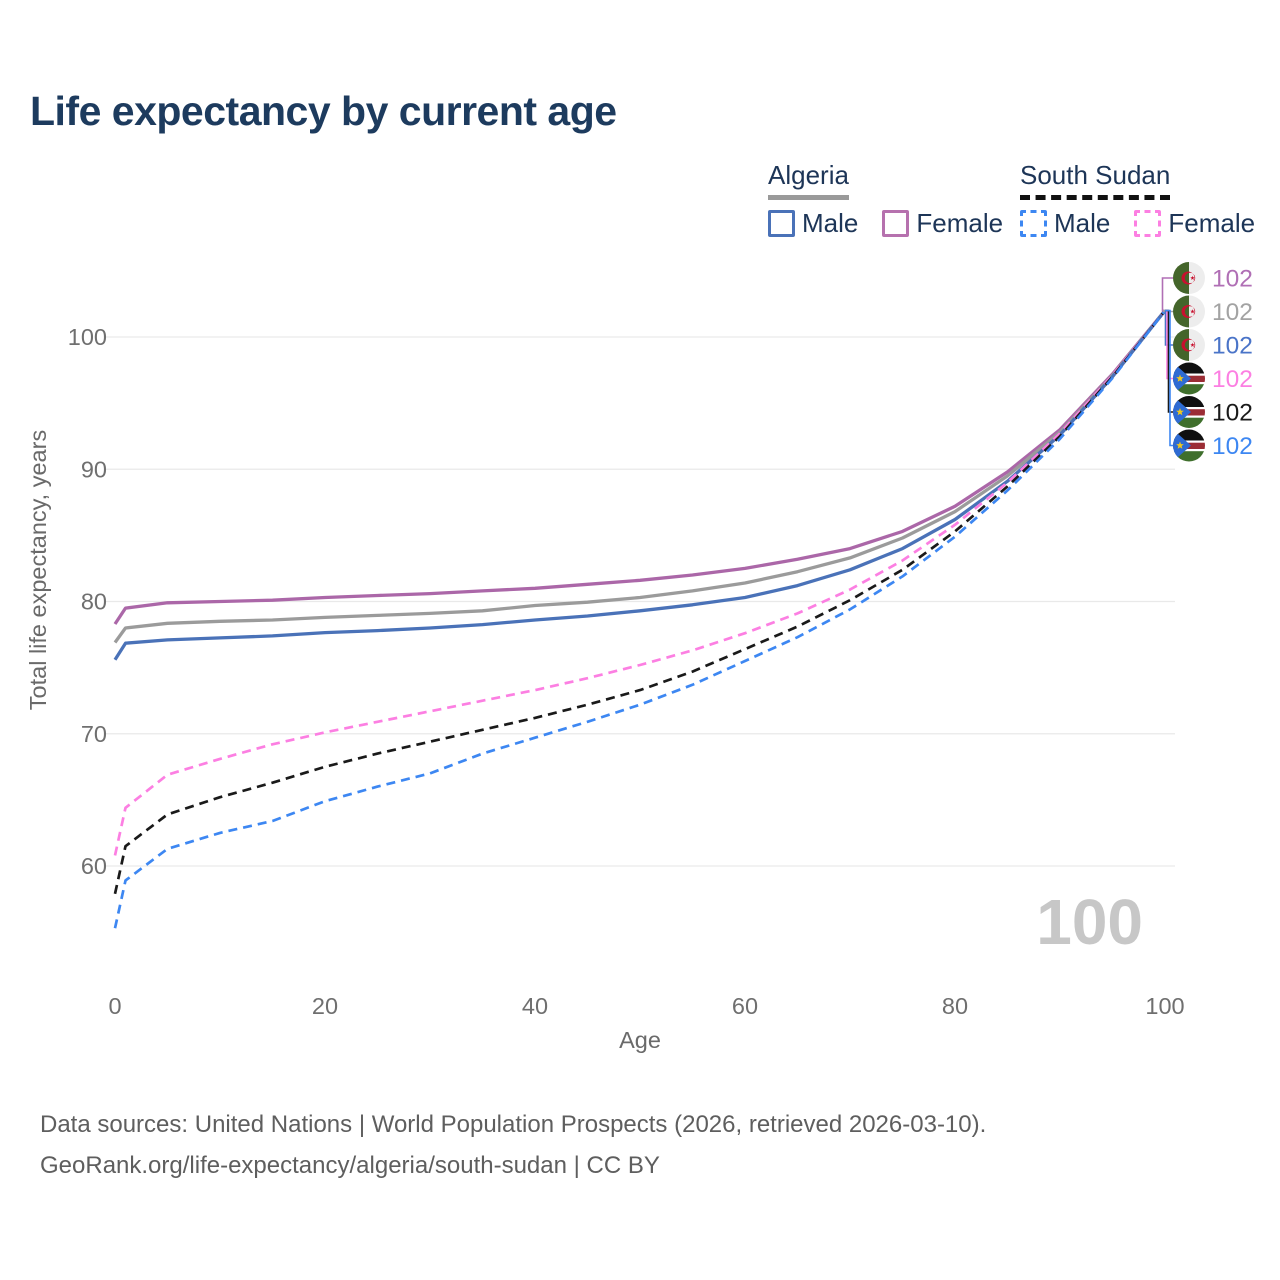 The image size is (1280, 1280). I want to click on y-tick-label-100: 100, so click(87, 337).